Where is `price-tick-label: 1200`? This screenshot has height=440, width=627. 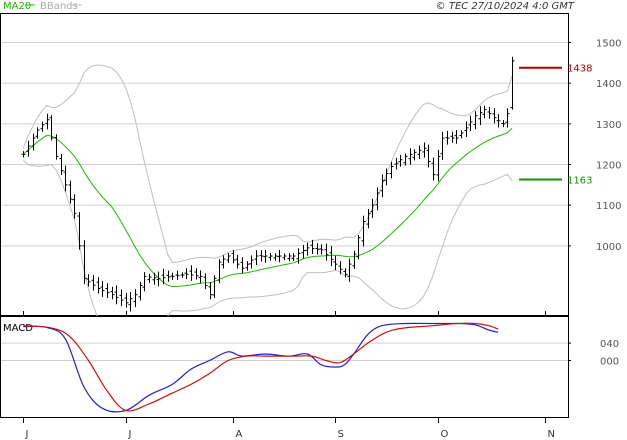 price-tick-label: 1200 is located at coordinates (608, 166).